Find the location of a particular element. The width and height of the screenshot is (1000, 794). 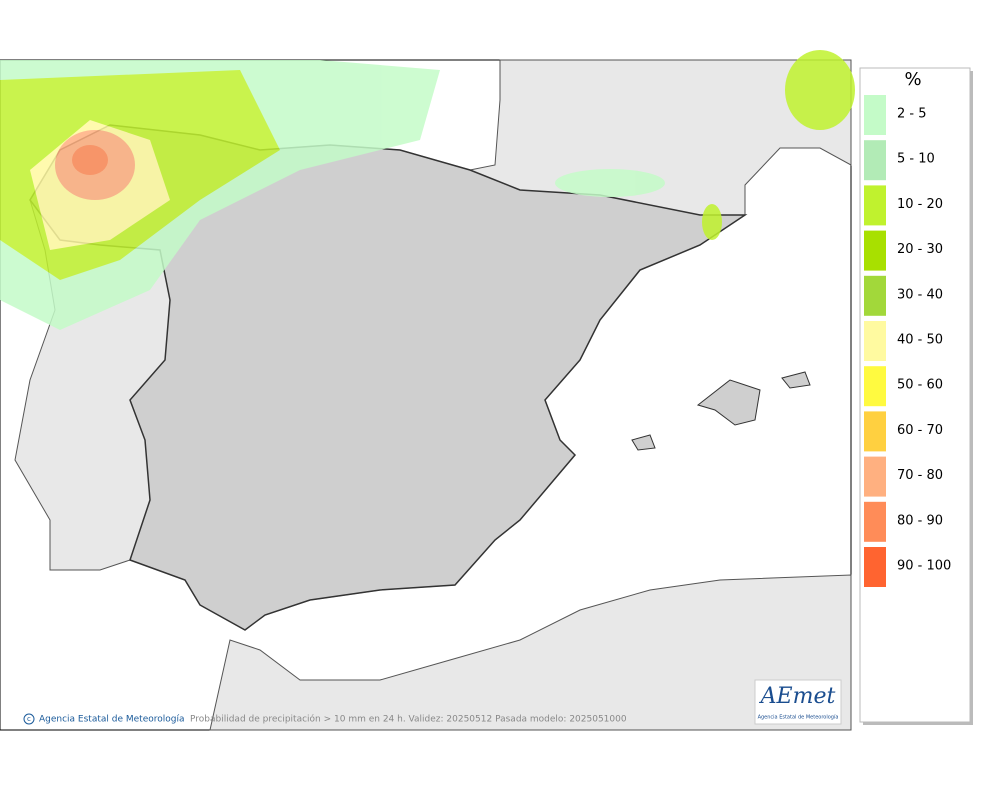

legend-label: 20 - 30 is located at coordinates (920, 249).